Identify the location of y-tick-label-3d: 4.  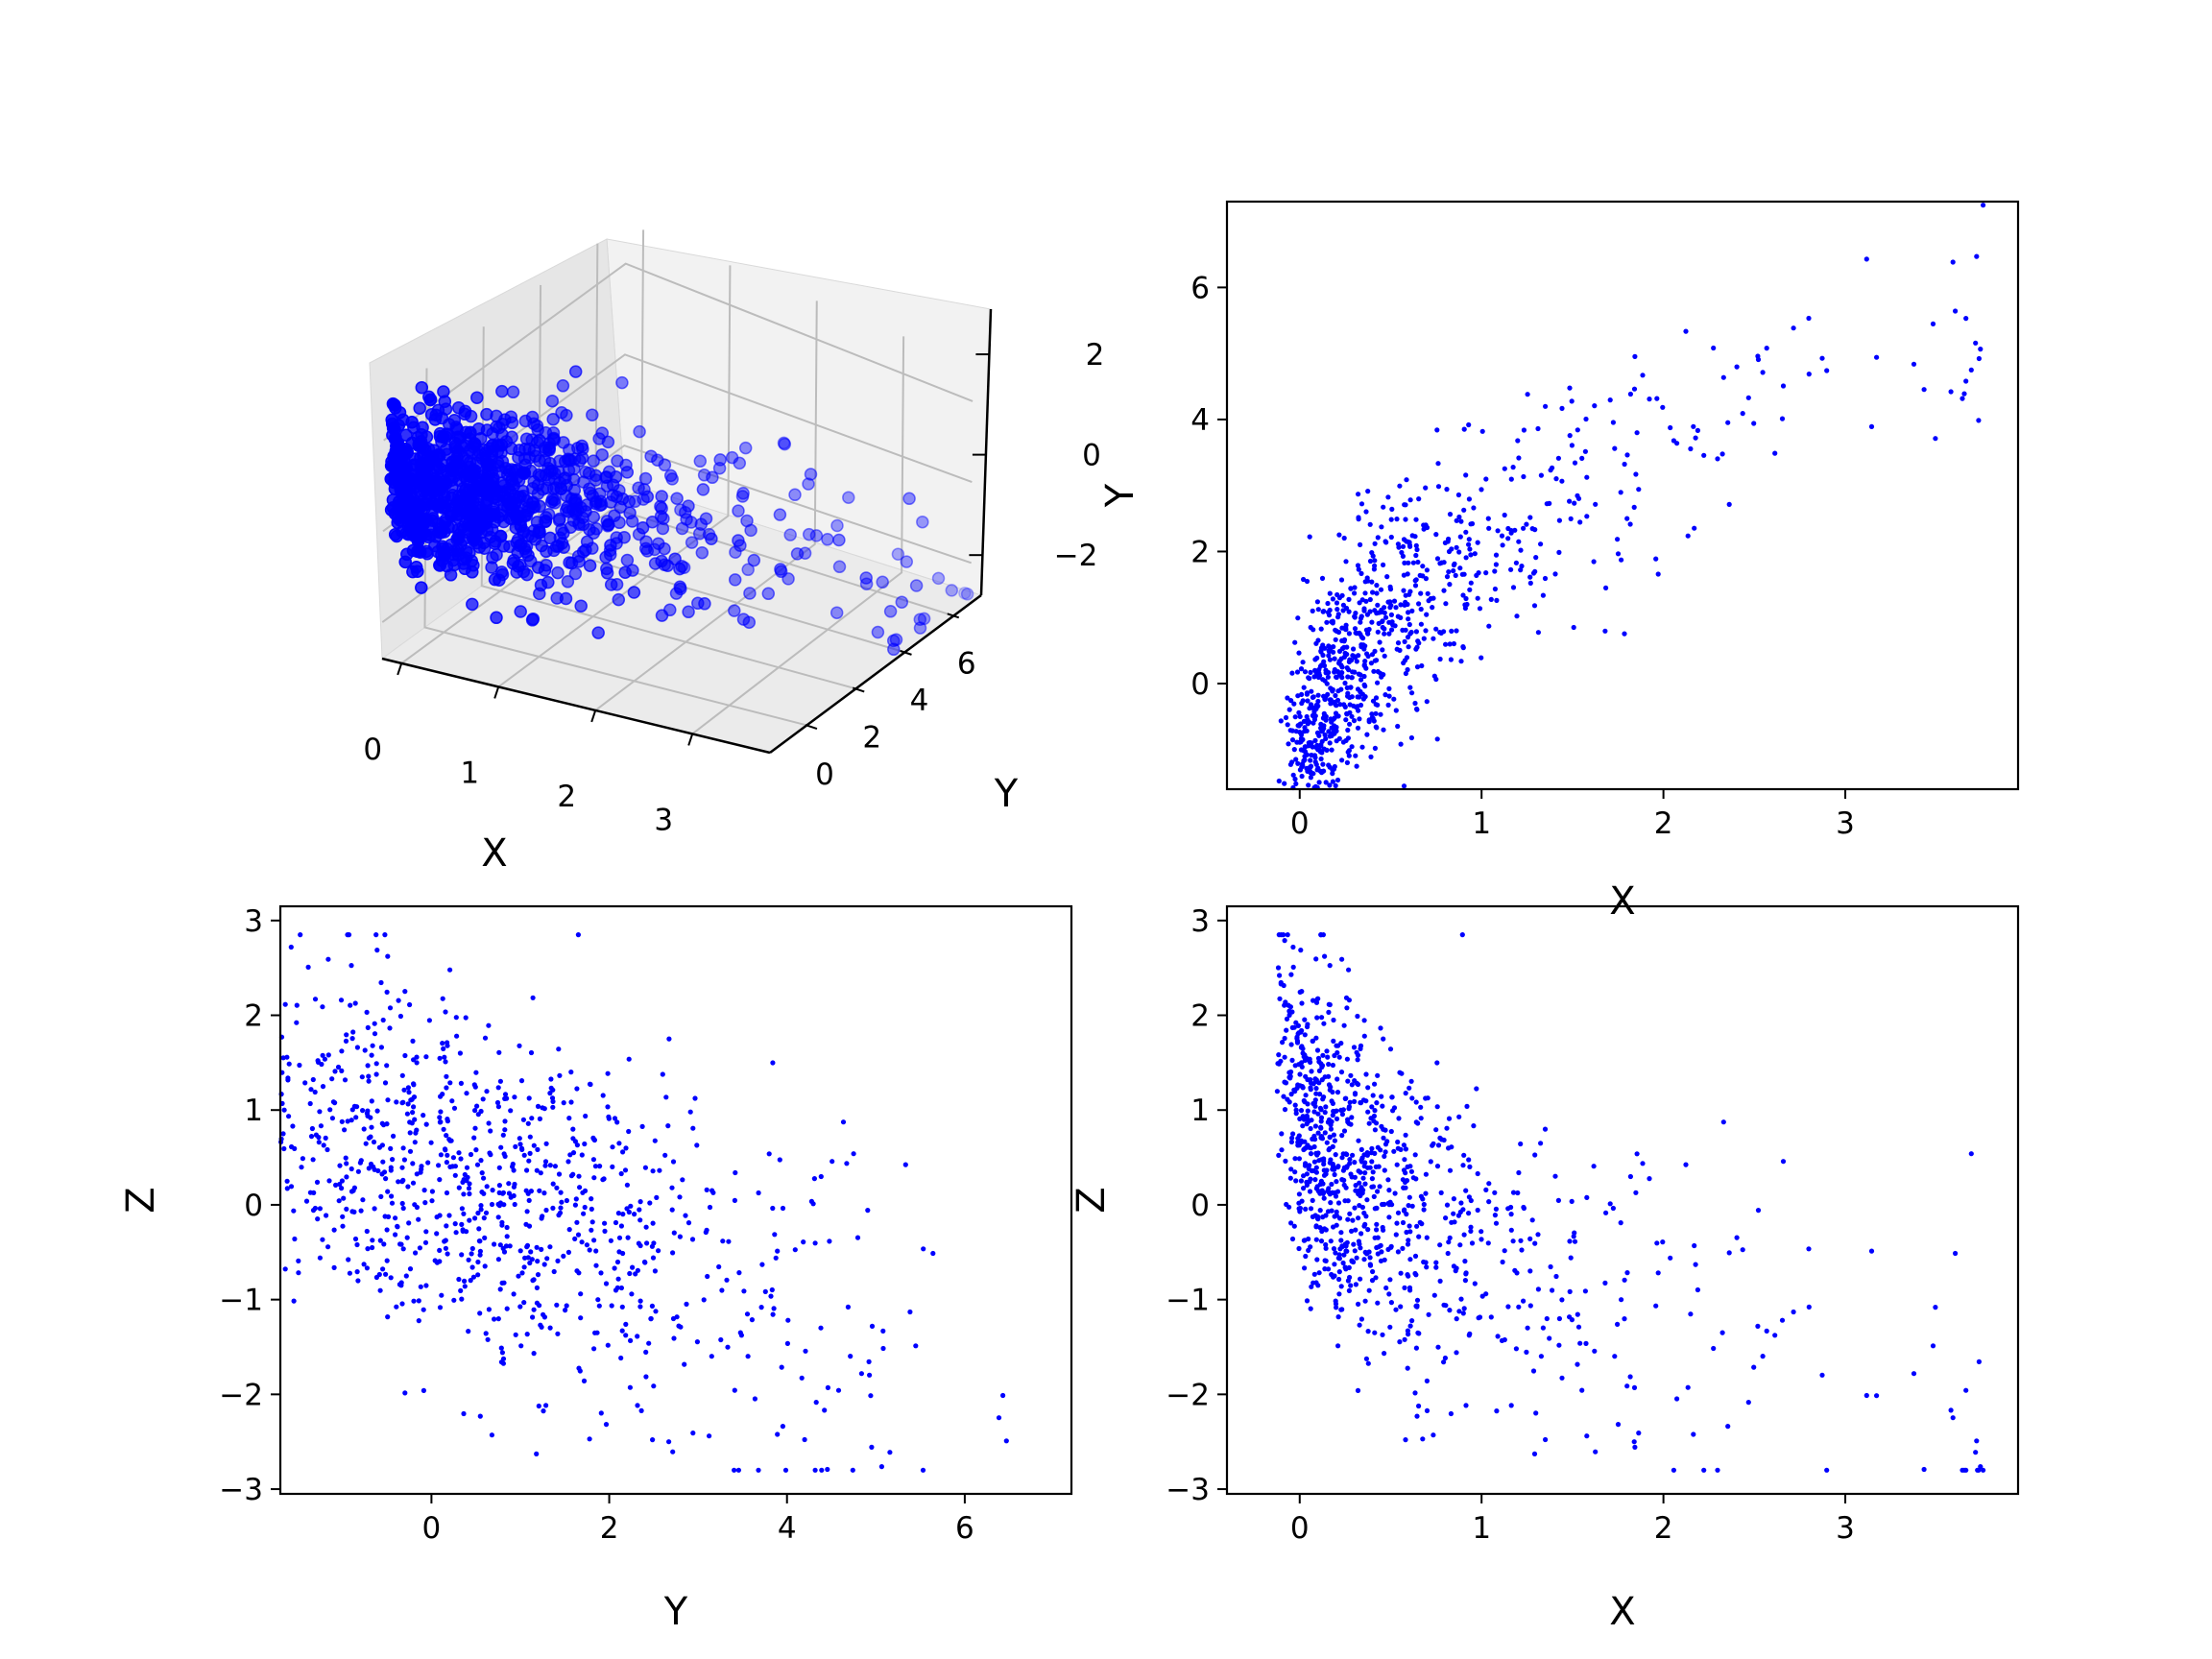
(919, 701).